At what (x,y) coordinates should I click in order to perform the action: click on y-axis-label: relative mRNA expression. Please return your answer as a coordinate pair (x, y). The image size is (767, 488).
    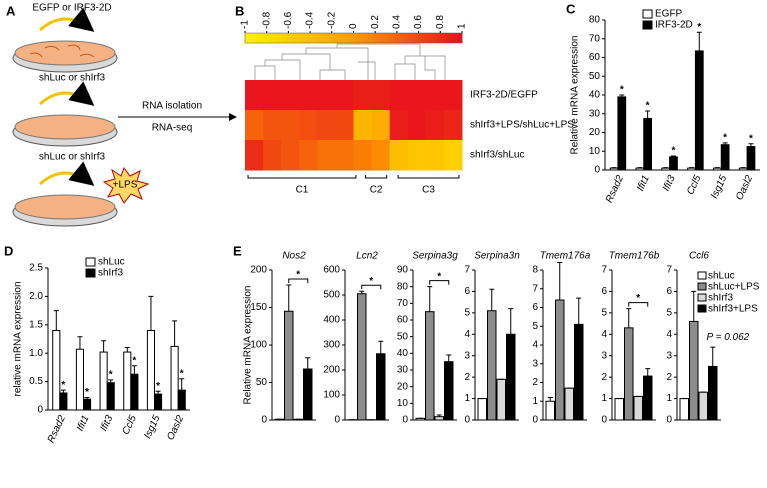
    Looking at the image, I should click on (18, 338).